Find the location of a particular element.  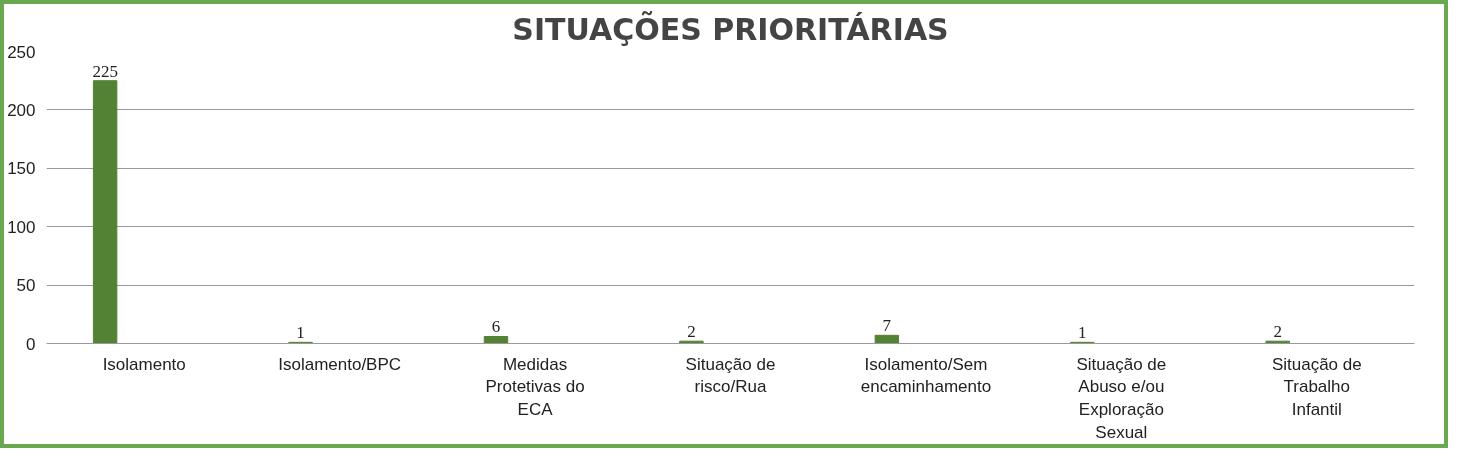

y-tick-label: 100 is located at coordinates (21, 227).